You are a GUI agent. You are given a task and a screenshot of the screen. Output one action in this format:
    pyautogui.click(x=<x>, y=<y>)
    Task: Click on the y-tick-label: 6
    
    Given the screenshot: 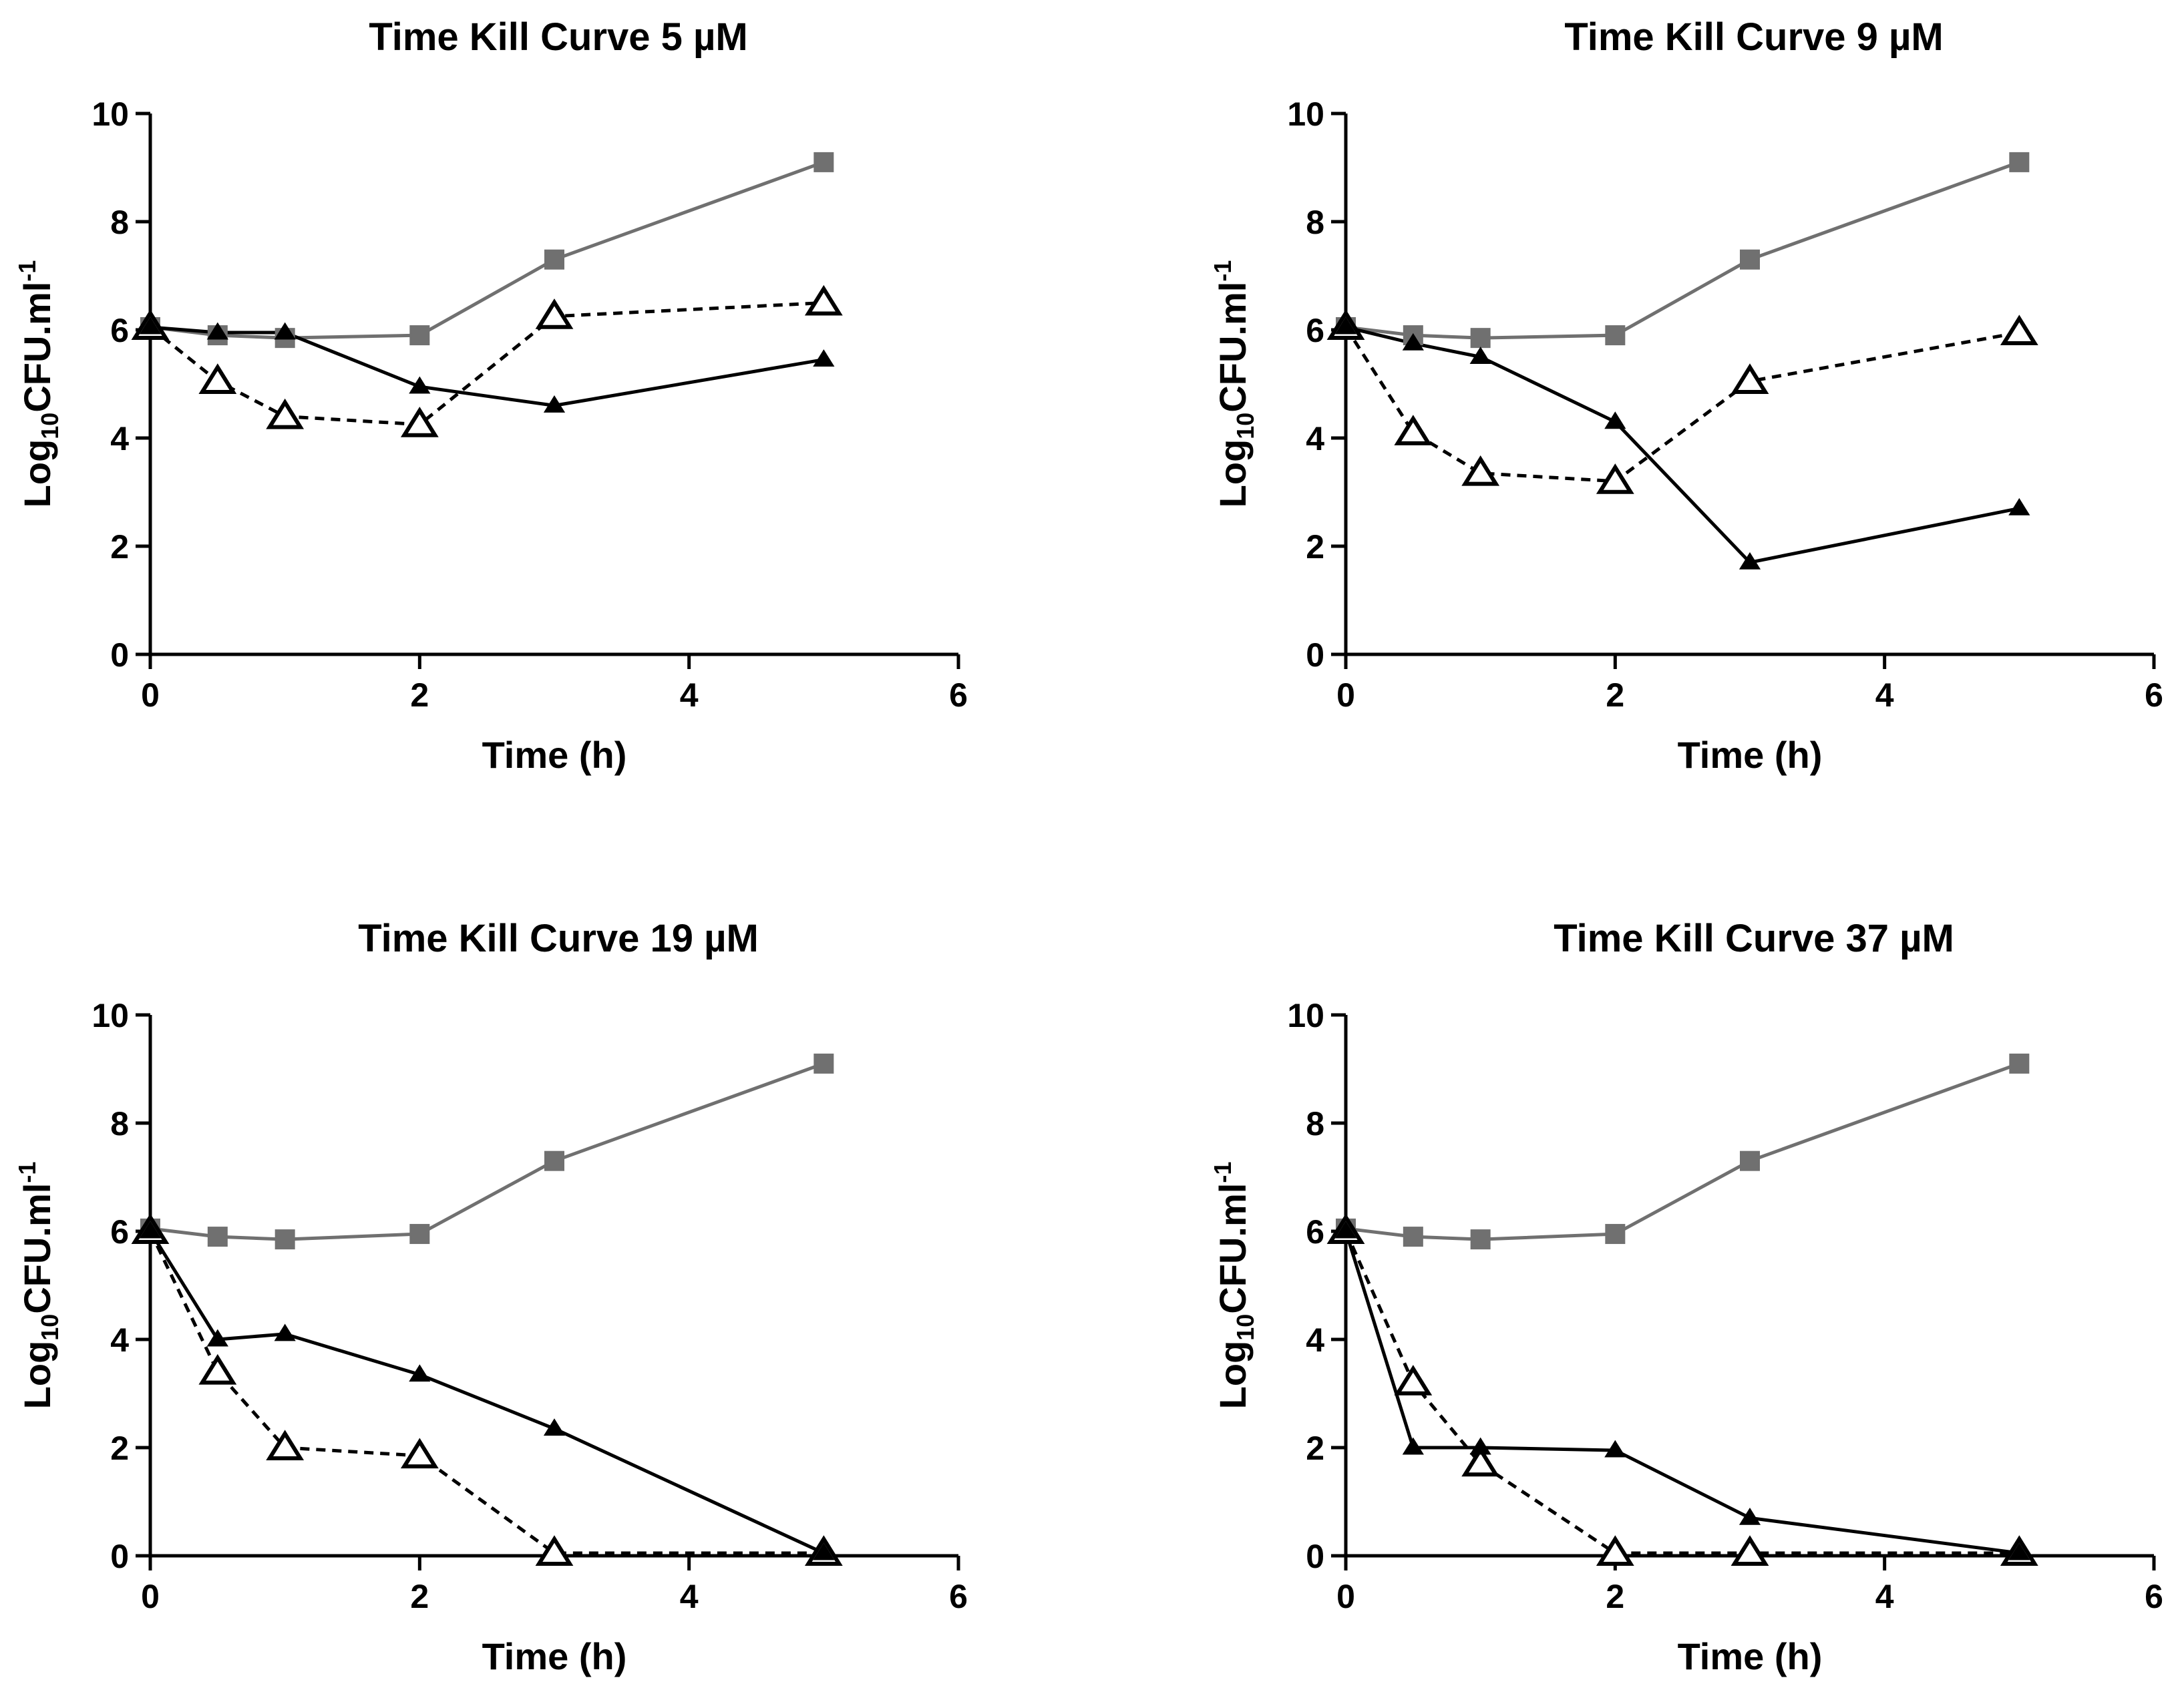 What is the action you would take?
    pyautogui.click(x=1315, y=1232)
    